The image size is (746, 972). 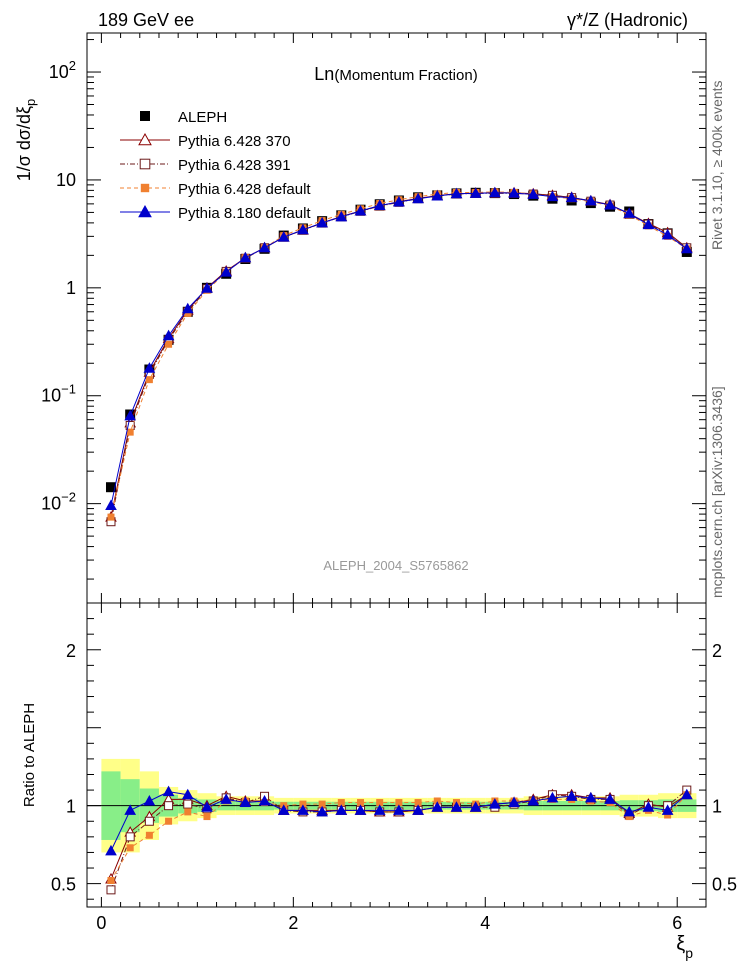 I want to click on ratio-y-tick-label: 2, so click(x=71, y=651).